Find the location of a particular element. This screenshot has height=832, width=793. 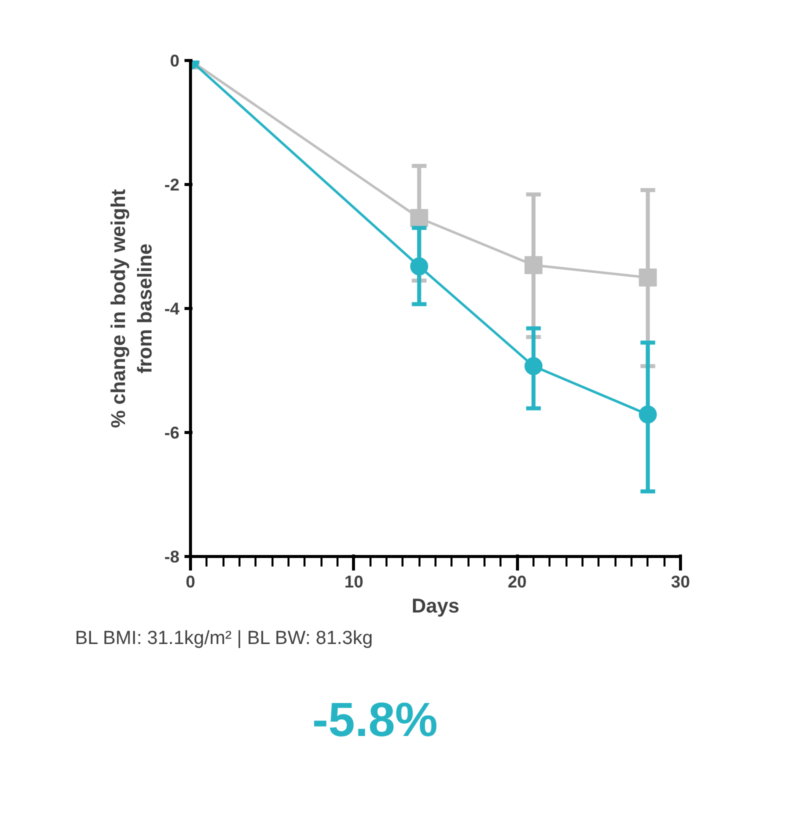

x-tick-label: 30 is located at coordinates (680, 582).